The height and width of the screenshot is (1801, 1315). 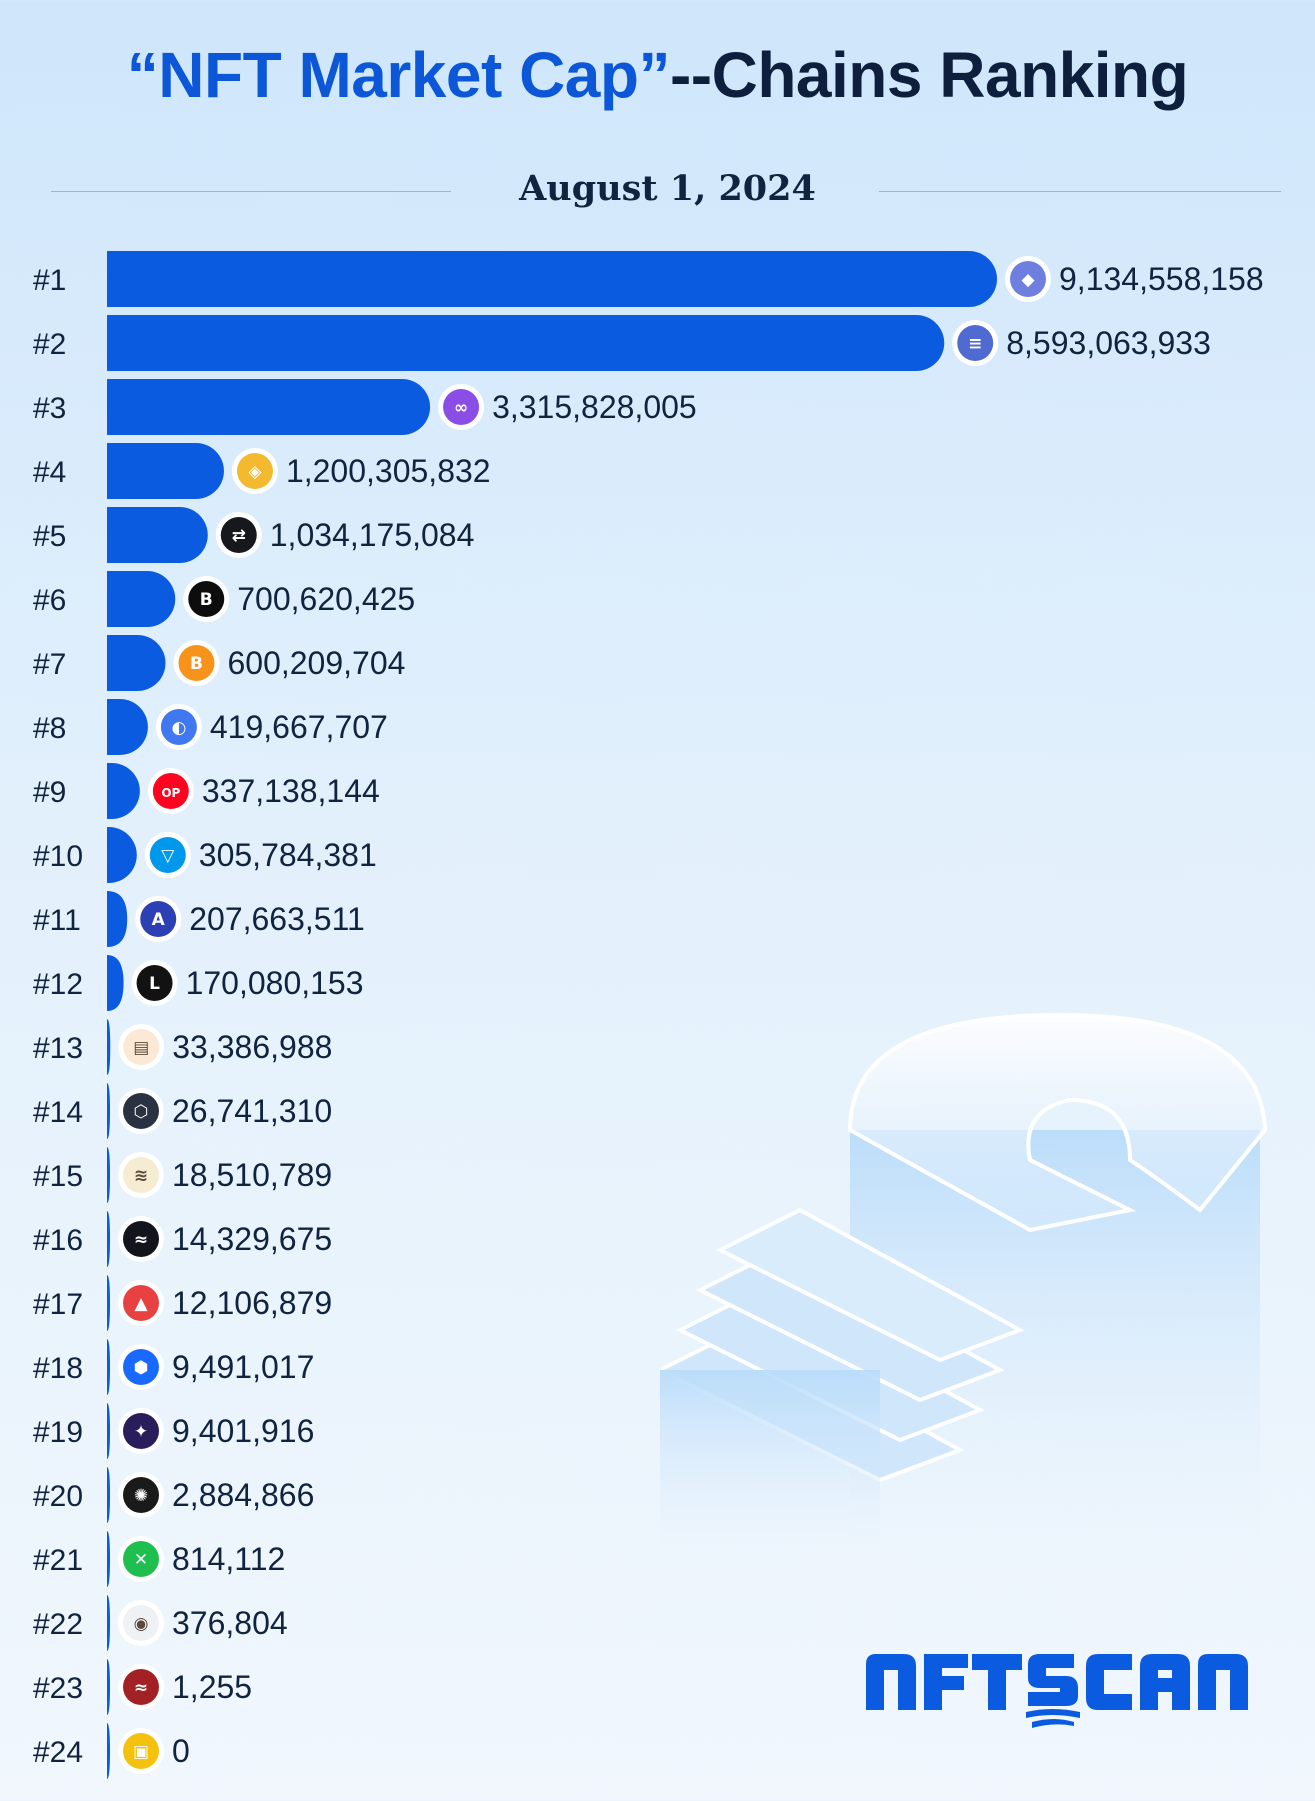 What do you see at coordinates (326, 599) in the screenshot?
I see `value-label: 700,620,425` at bounding box center [326, 599].